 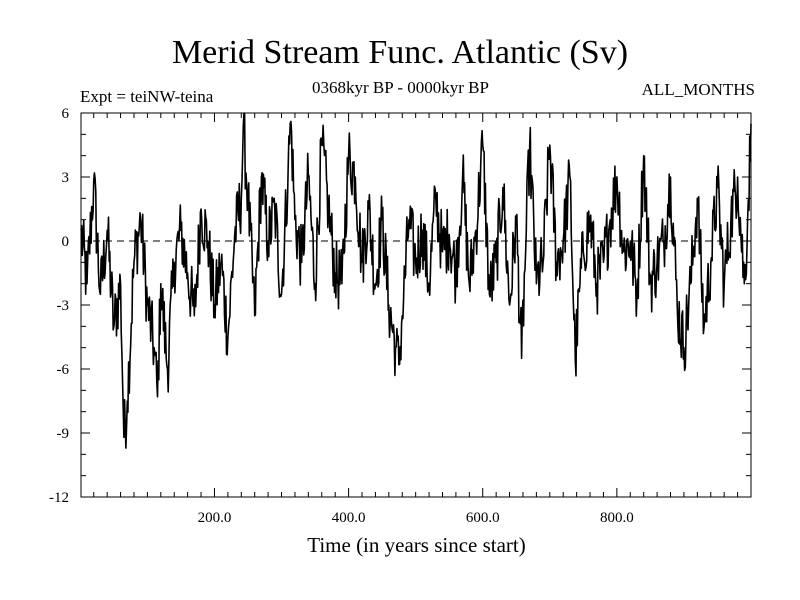 What do you see at coordinates (63, 306) in the screenshot?
I see `y-tick-label: -3` at bounding box center [63, 306].